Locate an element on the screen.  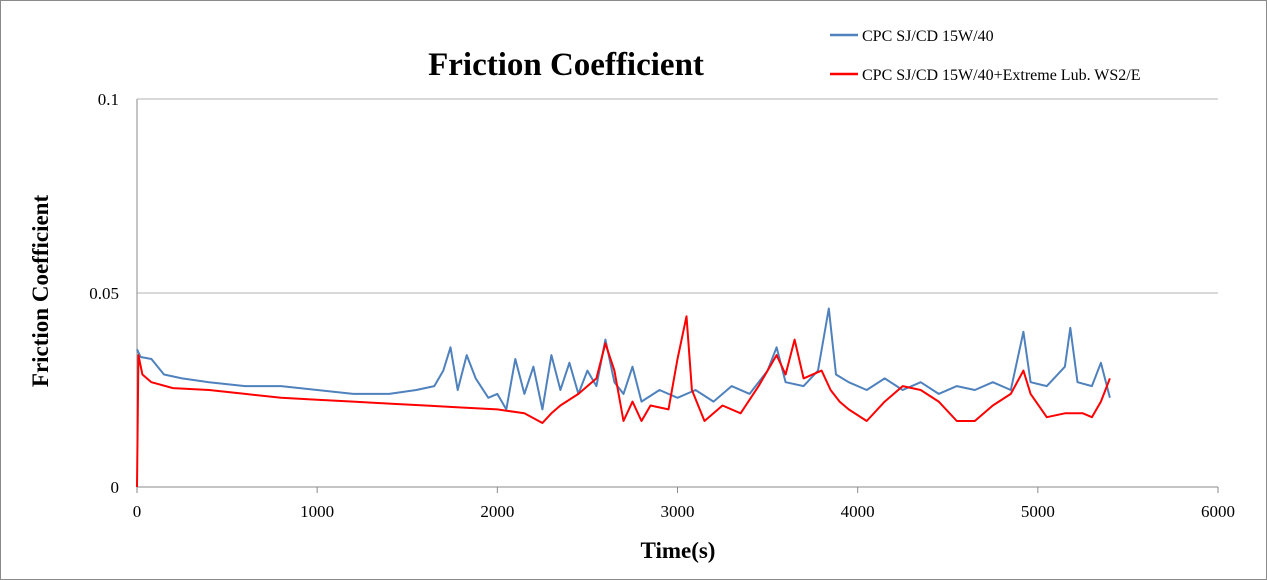
y-axis-label: Friction Coefficient is located at coordinates (40, 291).